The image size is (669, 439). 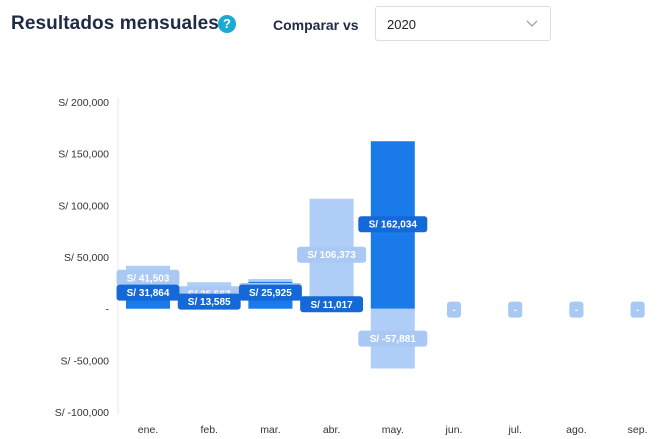 I want to click on current-data-label: S/ 11,017, so click(x=331, y=305).